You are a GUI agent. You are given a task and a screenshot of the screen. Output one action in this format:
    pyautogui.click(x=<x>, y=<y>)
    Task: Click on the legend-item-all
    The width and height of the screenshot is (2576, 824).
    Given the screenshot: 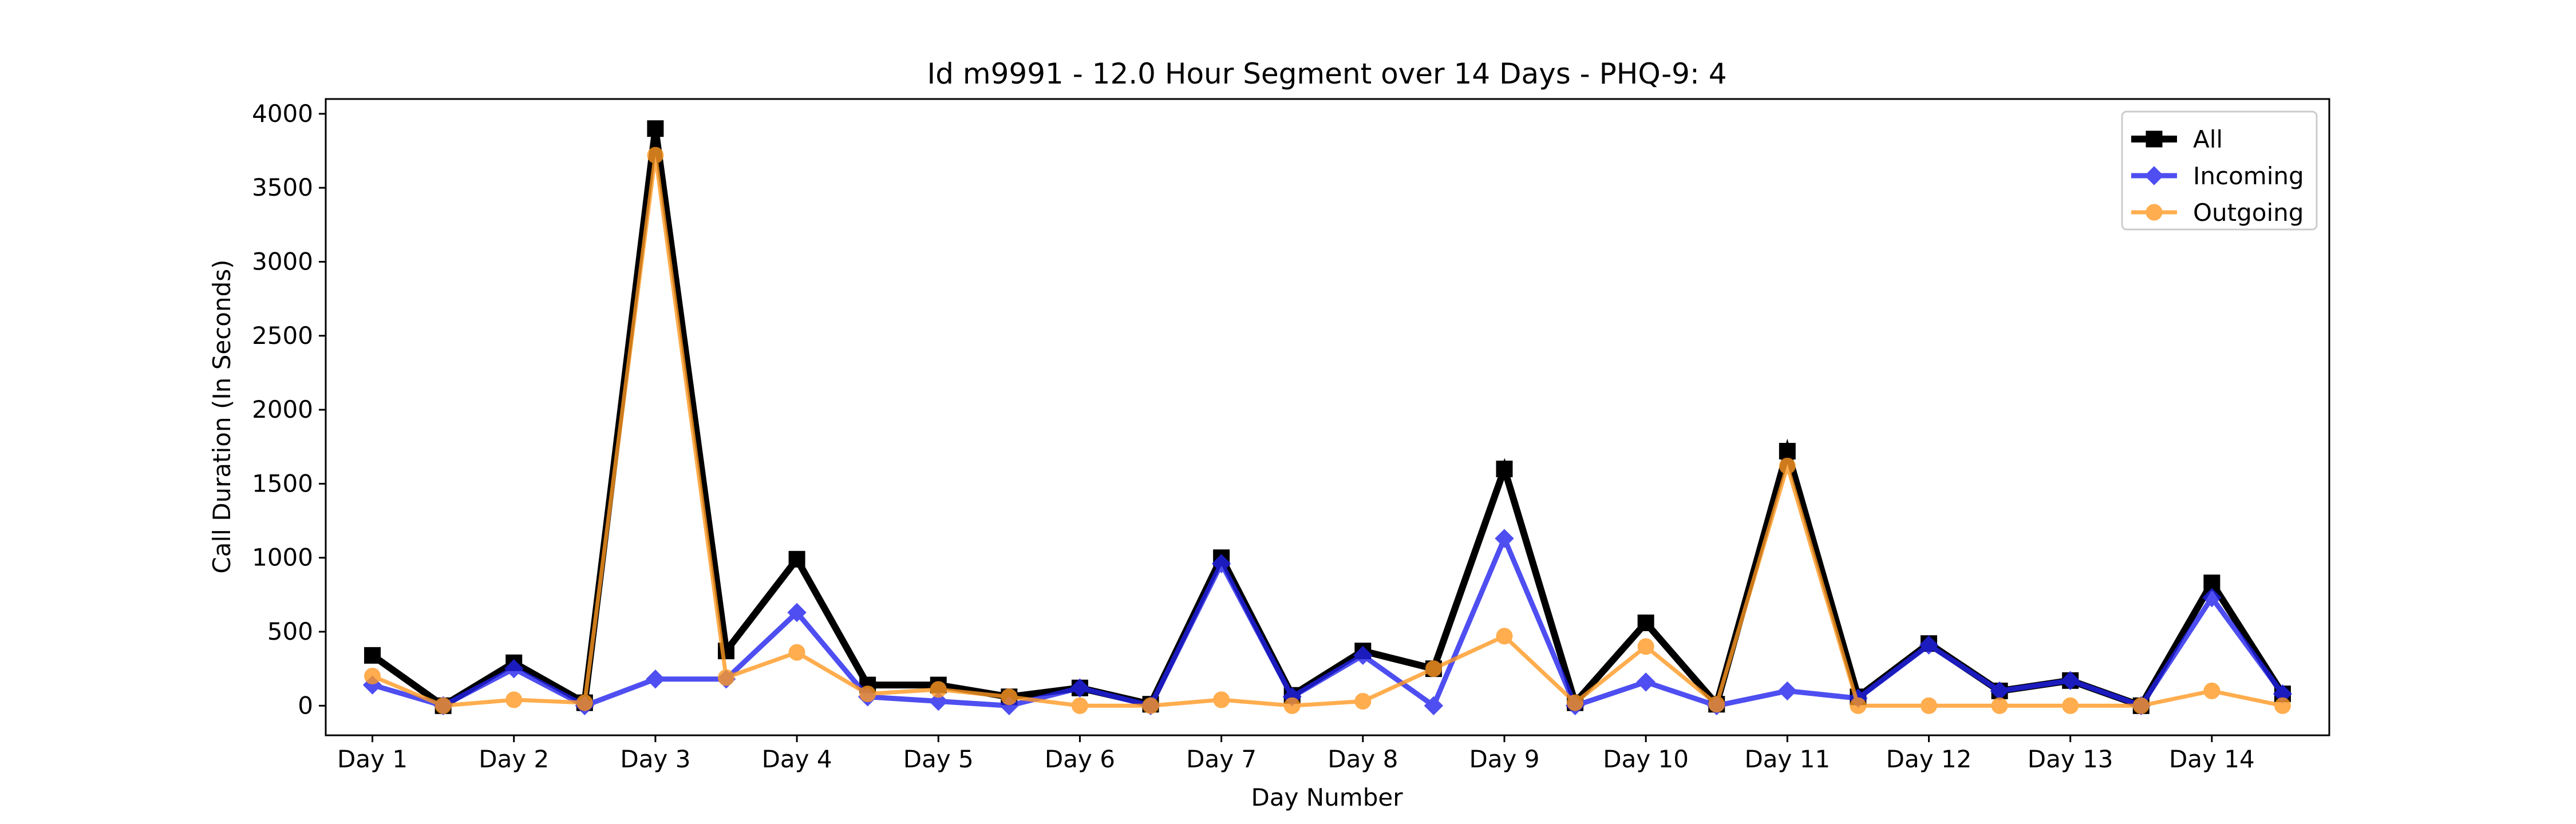 What is the action you would take?
    pyautogui.click(x=2154, y=139)
    